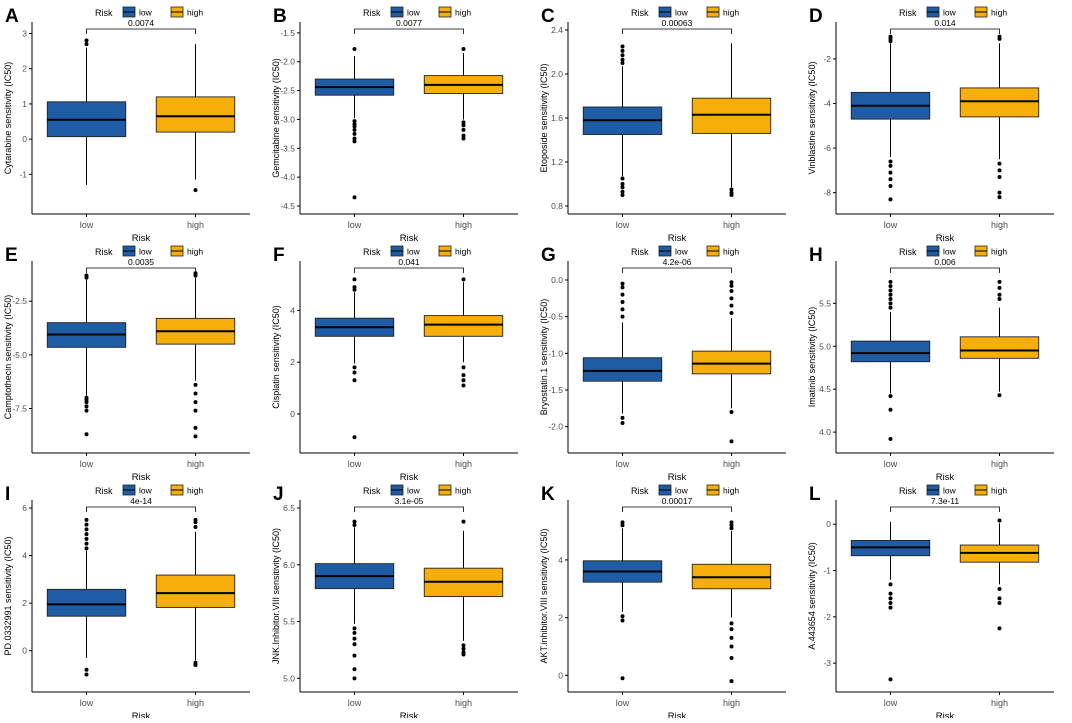 This screenshot has height=723, width=1072. I want to click on panel-label: A, so click(12, 16).